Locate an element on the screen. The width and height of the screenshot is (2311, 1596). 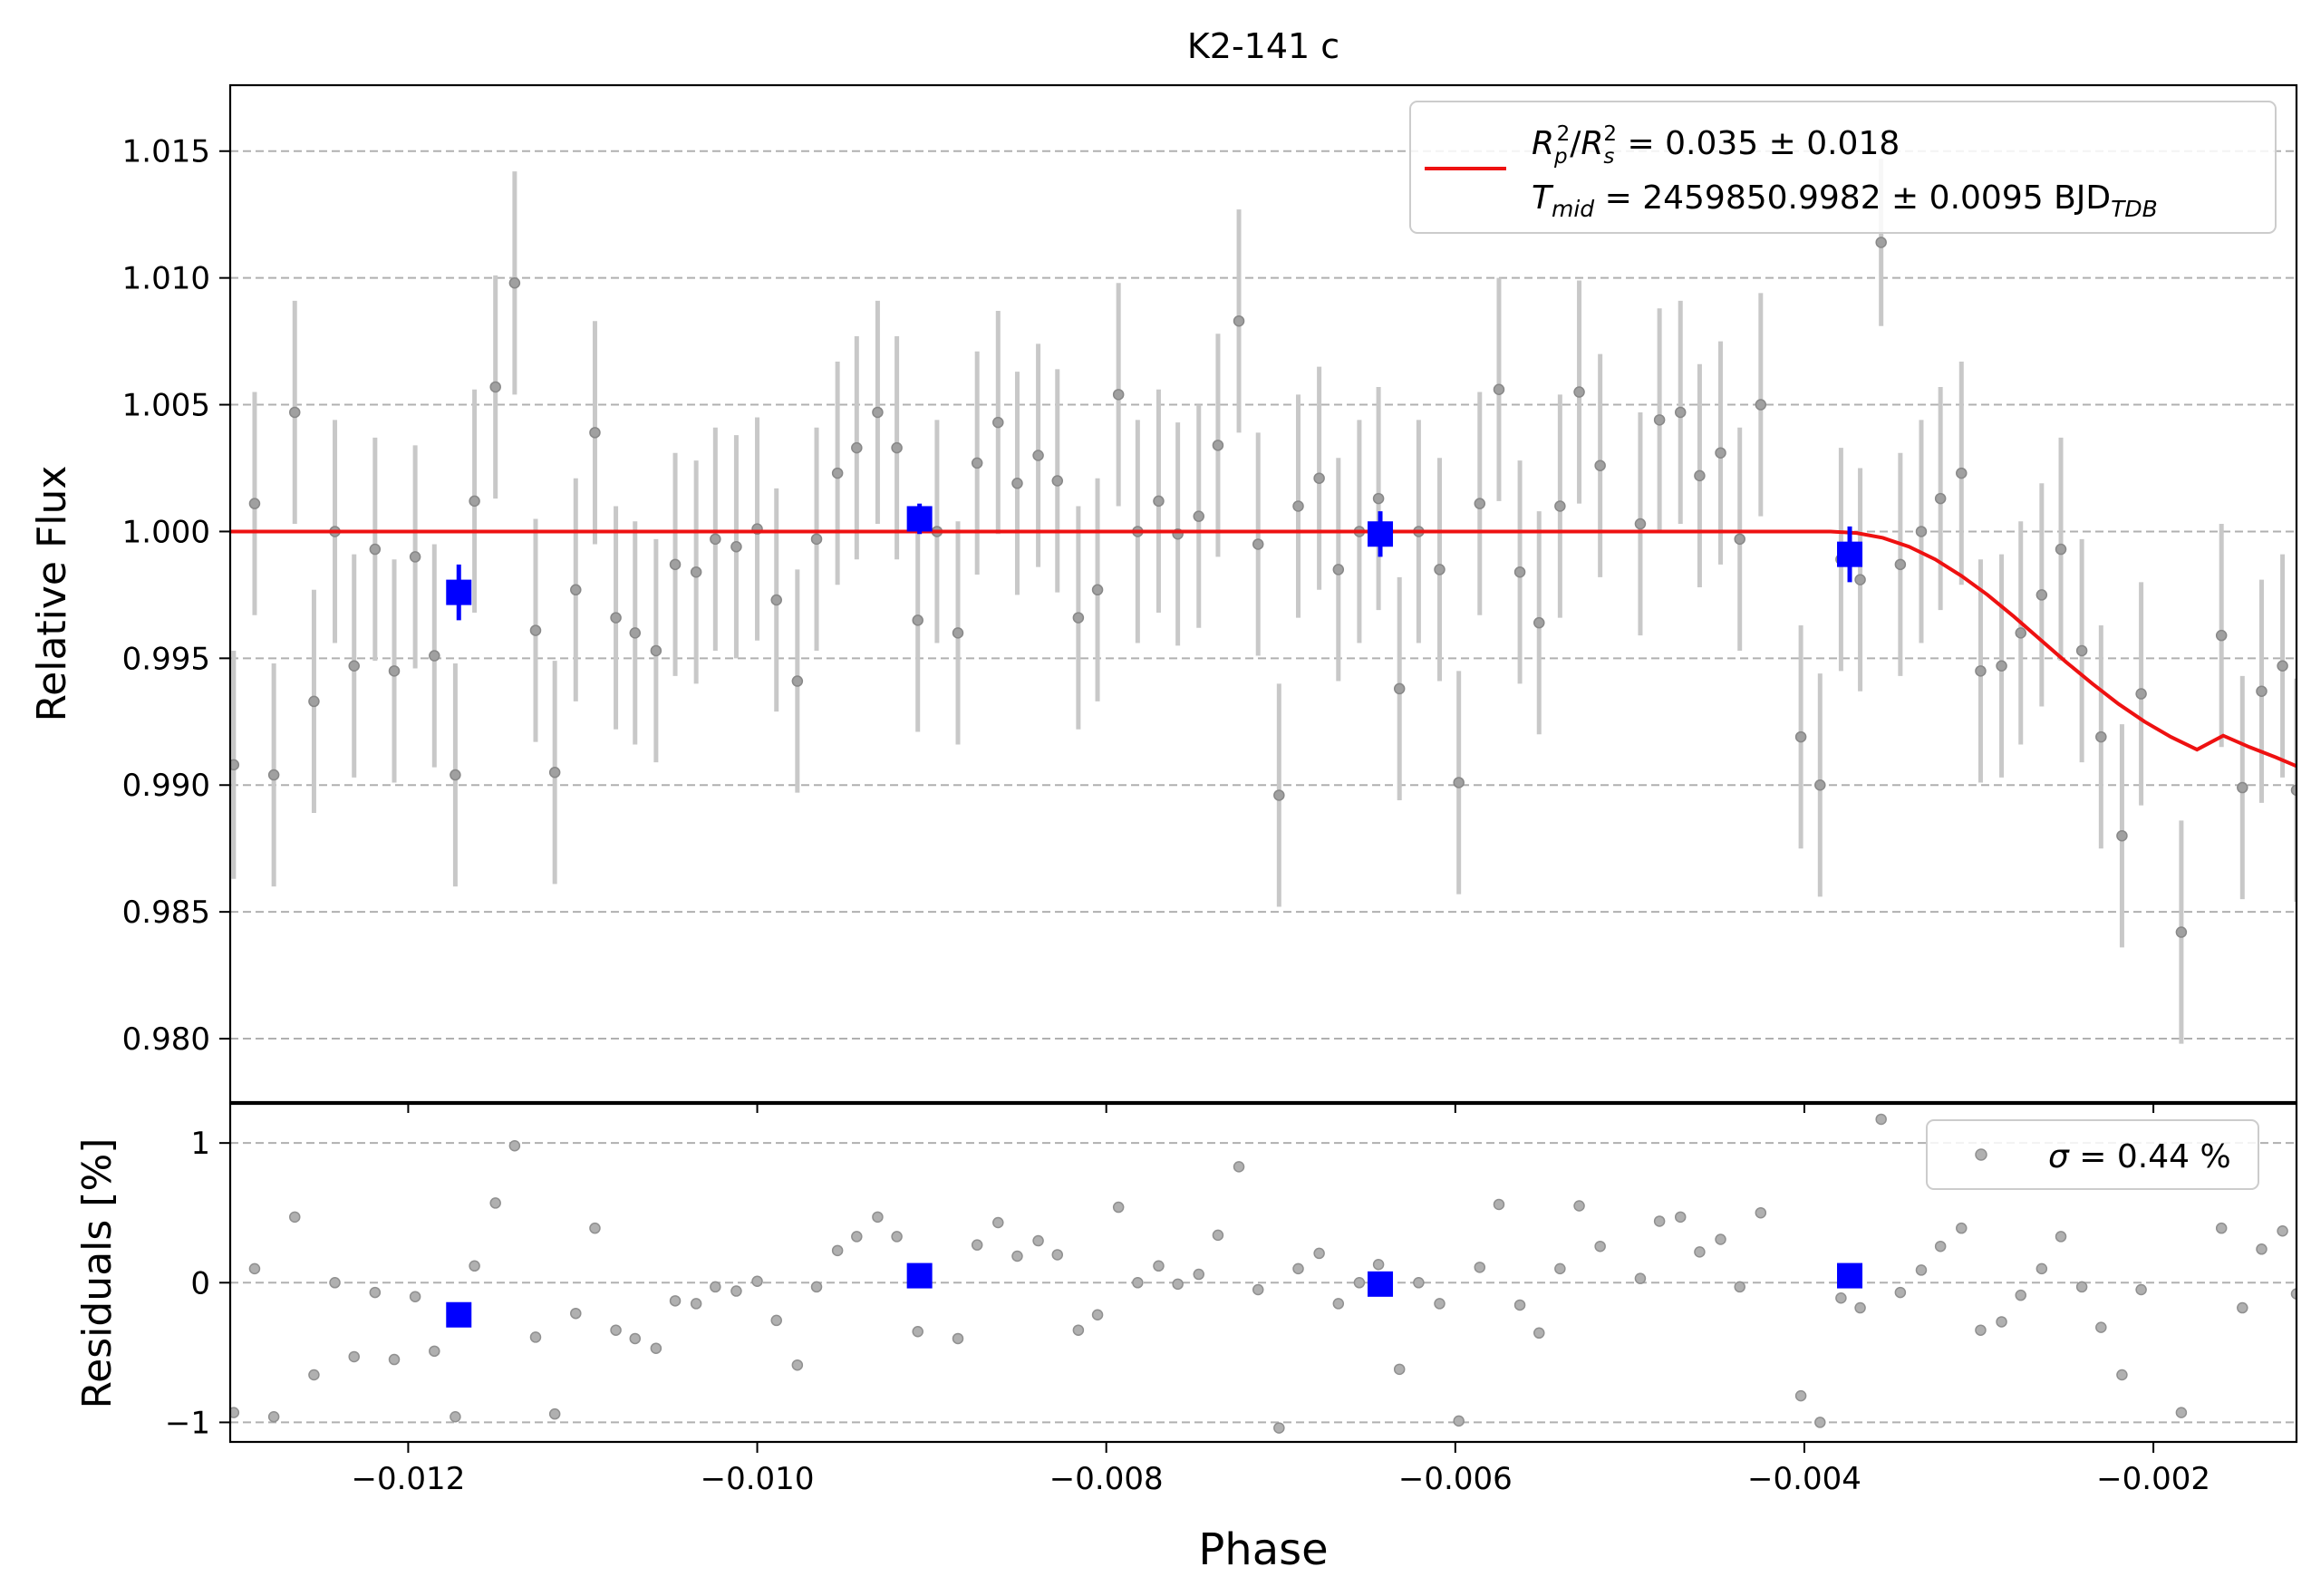
residuals-legend: σ = 0.44 % is located at coordinates (2092, 1154).